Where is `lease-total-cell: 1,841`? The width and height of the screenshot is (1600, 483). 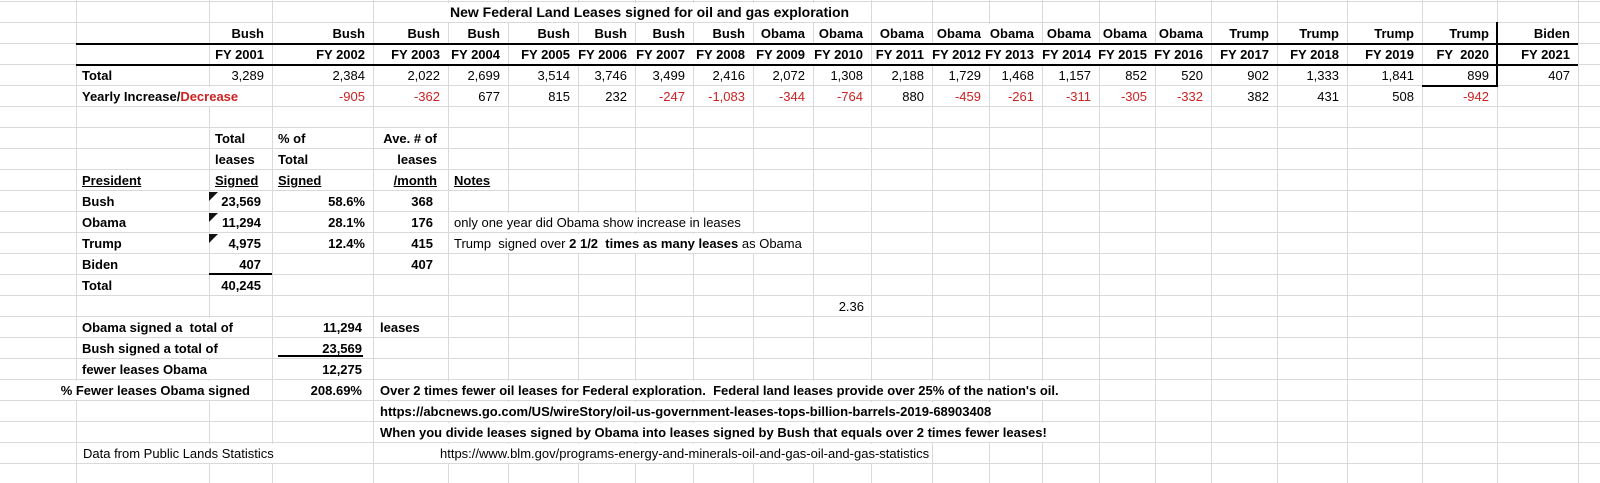
lease-total-cell: 1,841 is located at coordinates (1397, 75).